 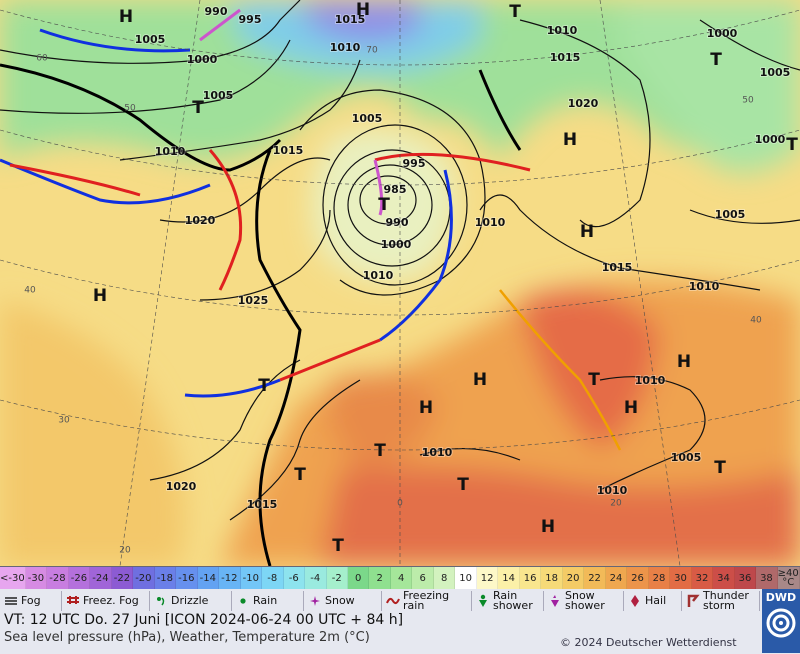 I want to click on pressure-label: 990, so click(x=216, y=11).